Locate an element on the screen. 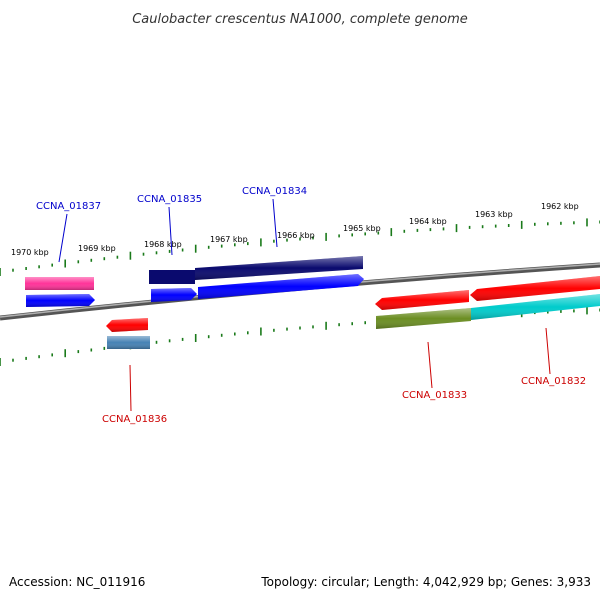  gene-CCNA_01835-block is located at coordinates (173, 286).